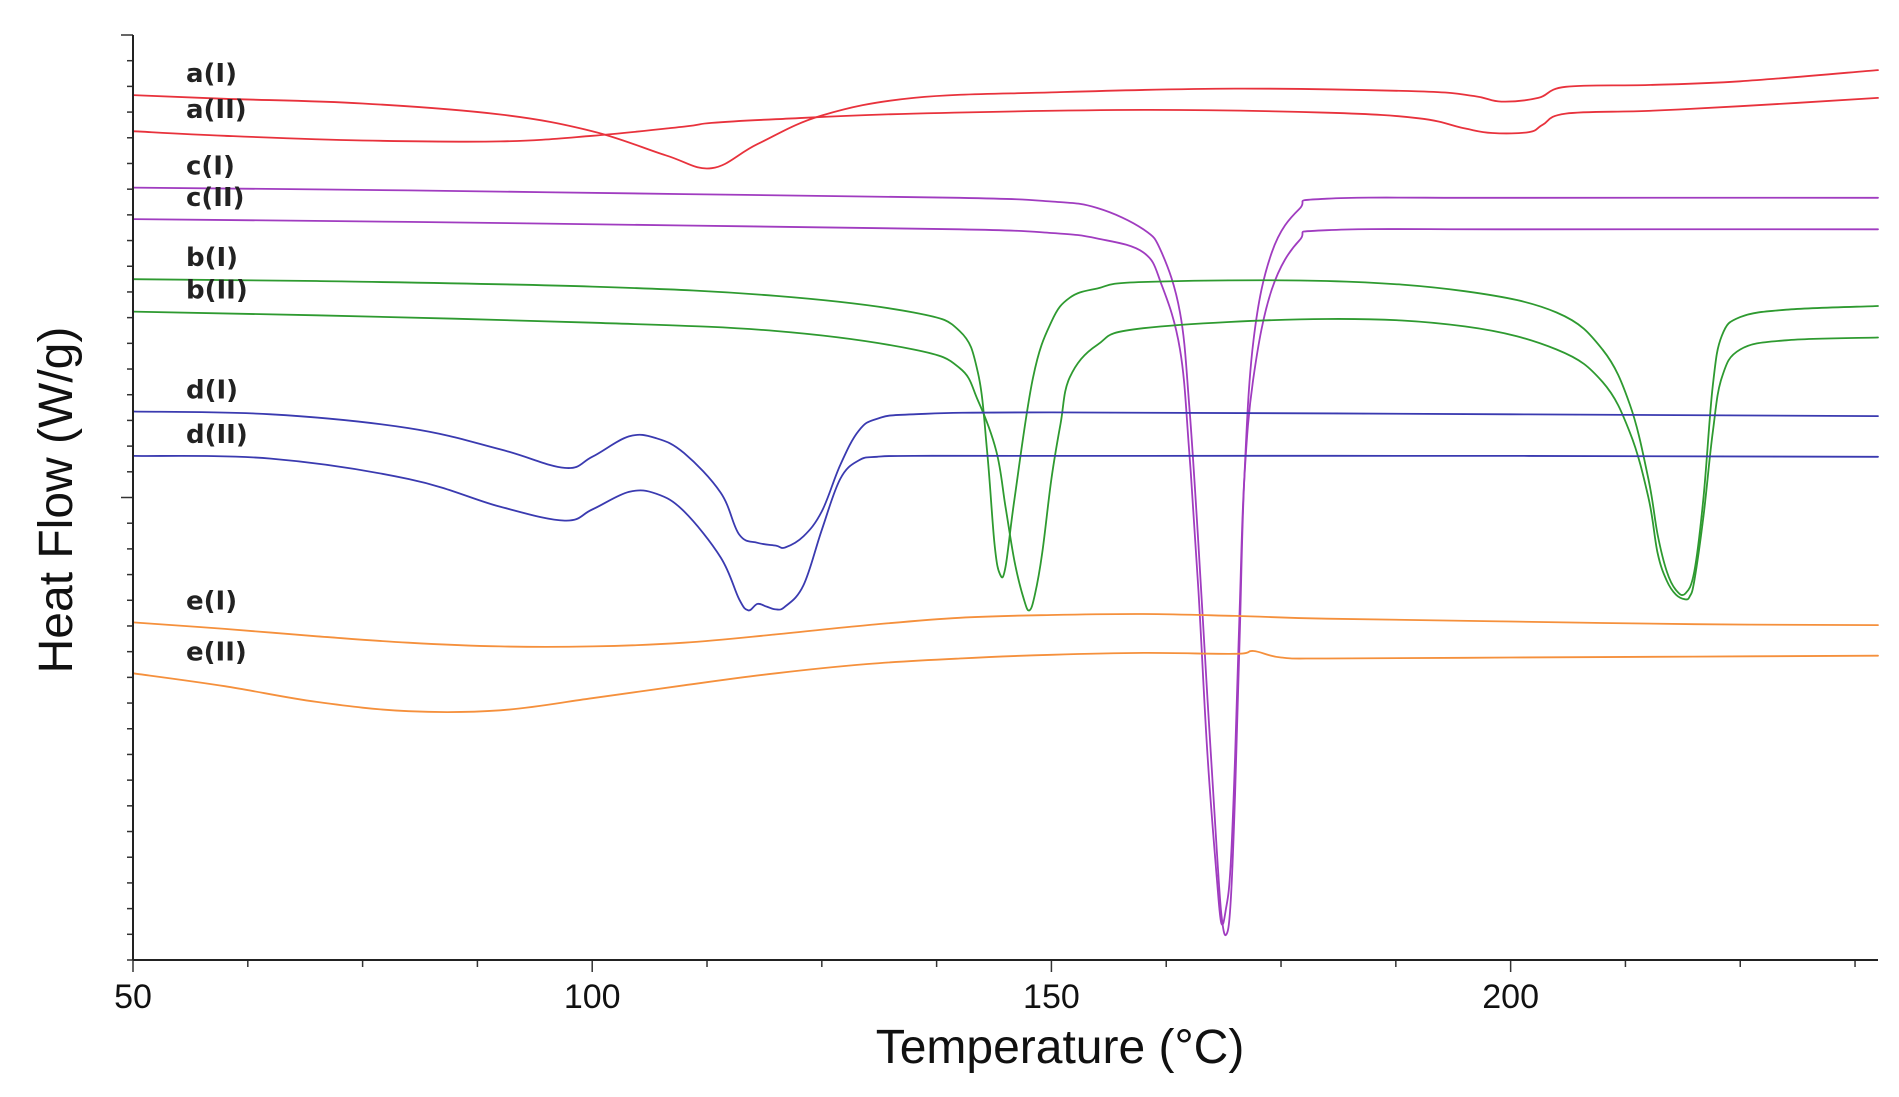 Image resolution: width=1899 pixels, height=1097 pixels. I want to click on series-line-a(I), so click(1005, 119).